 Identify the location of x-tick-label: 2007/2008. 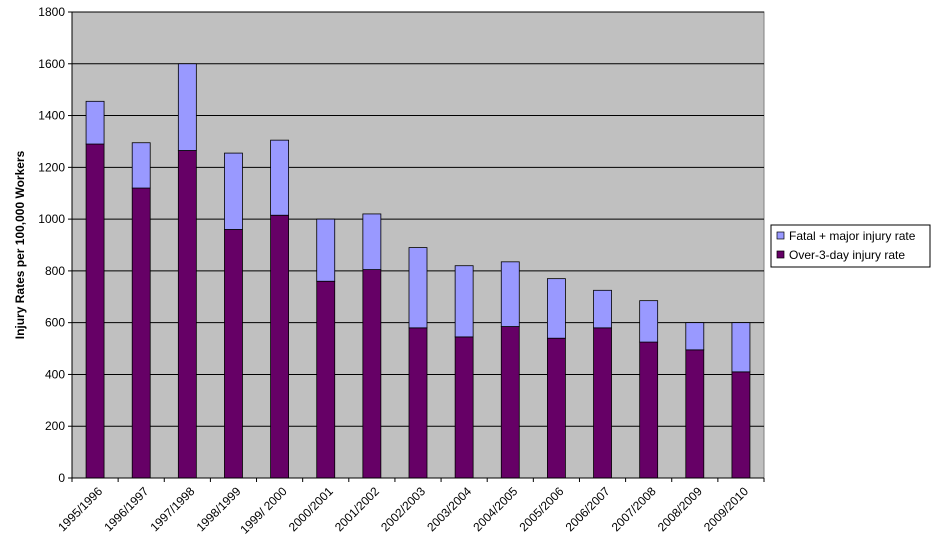
(634, 509).